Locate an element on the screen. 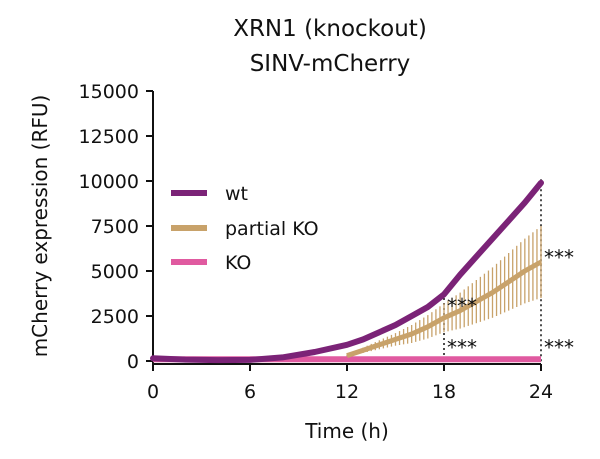  x-tick-label-2: 12 is located at coordinates (347, 392).